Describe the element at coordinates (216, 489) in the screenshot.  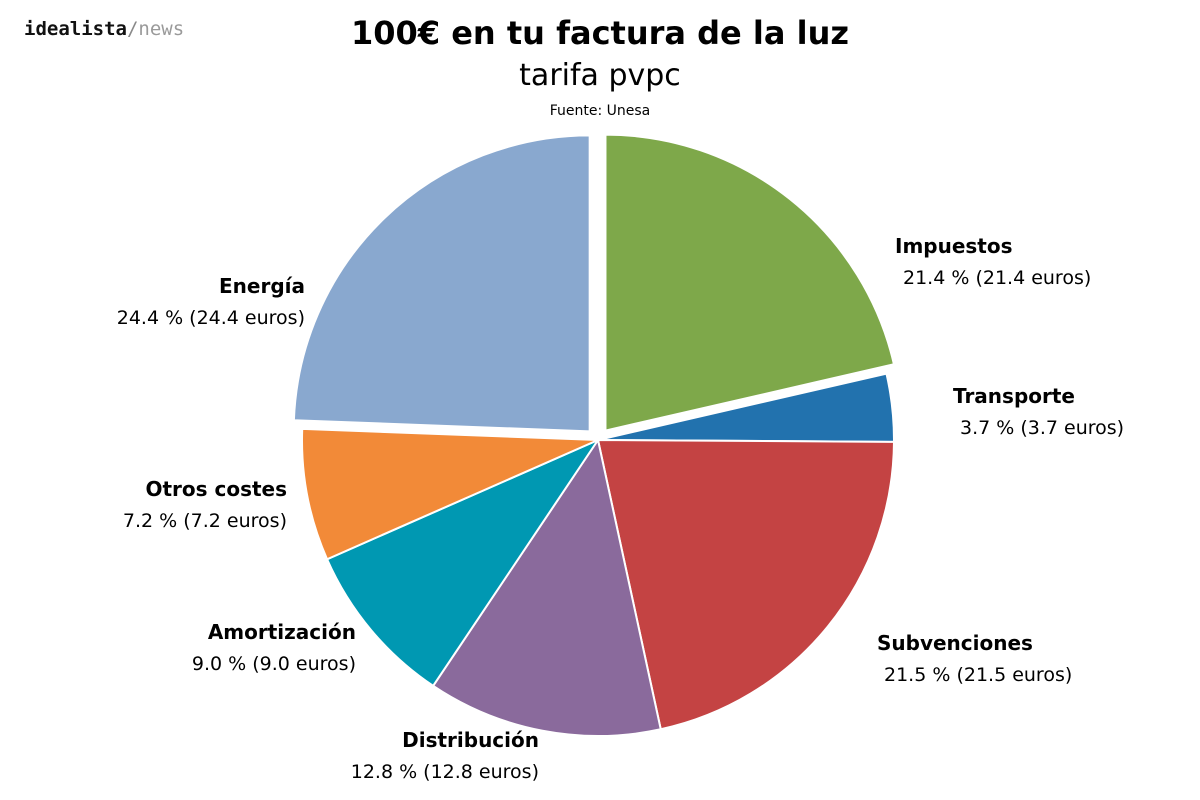
I see `slice-label-6: Otros costes` at that location.